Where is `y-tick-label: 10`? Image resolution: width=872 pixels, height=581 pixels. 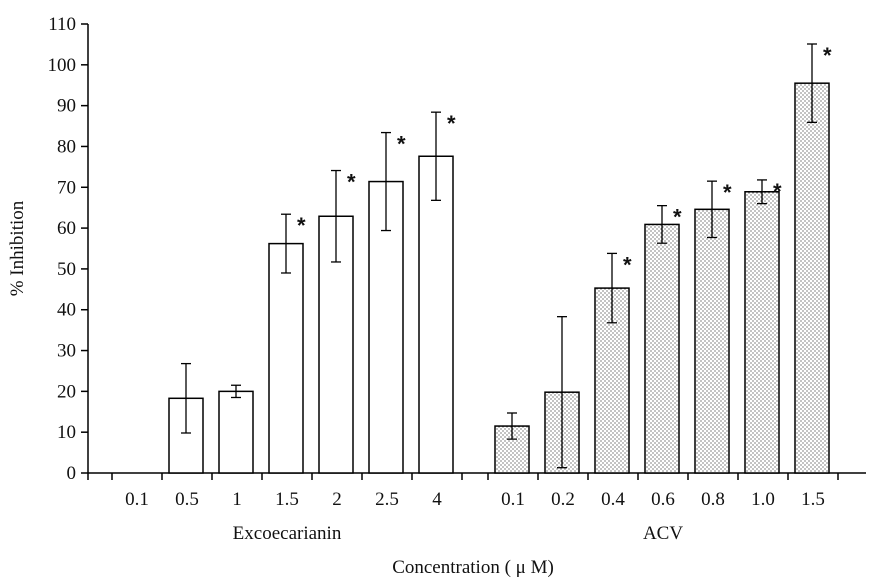
y-tick-label: 10 is located at coordinates (66, 432).